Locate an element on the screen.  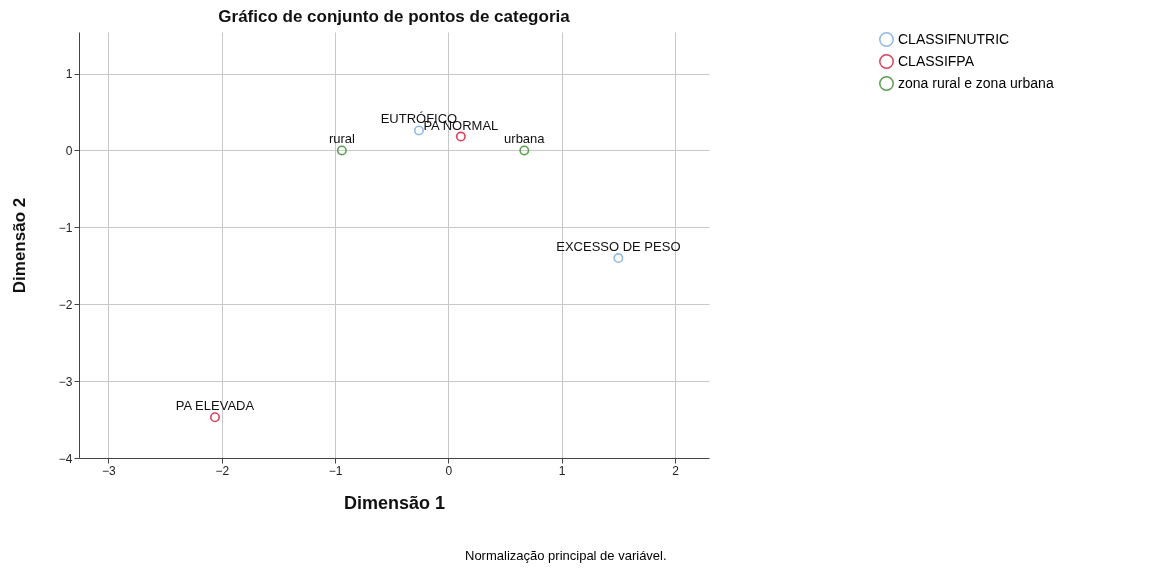
x-tick-label: −3 is located at coordinates (109, 470).